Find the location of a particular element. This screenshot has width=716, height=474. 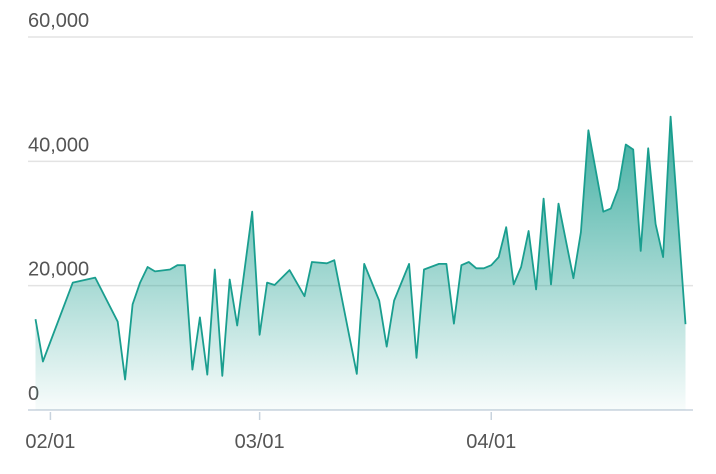

y-tick-label: 40,000 is located at coordinates (58, 145).